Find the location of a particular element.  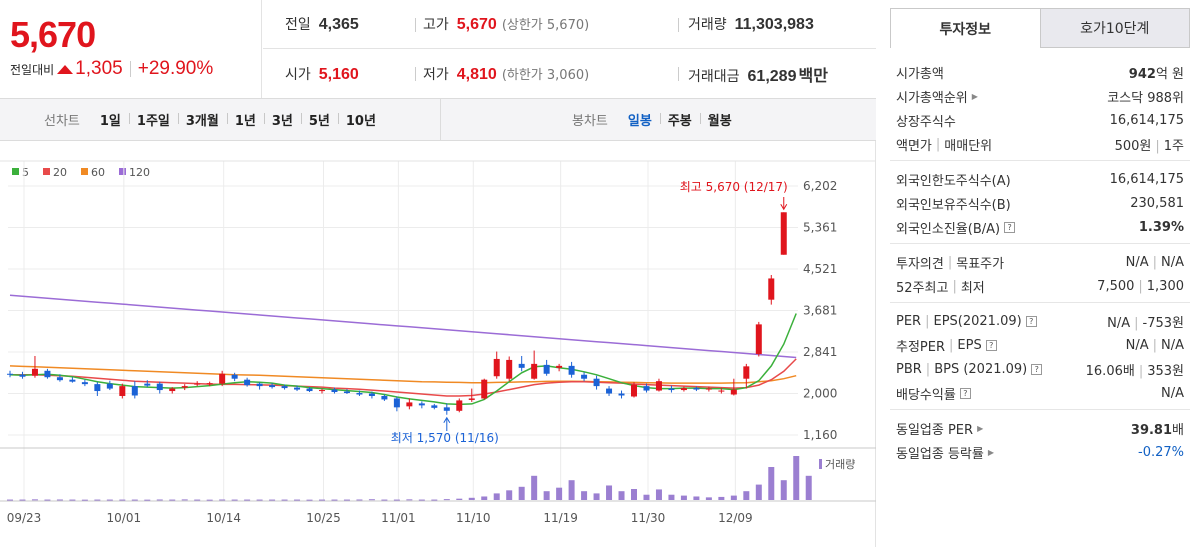

per-label-wrap: PER | EPS(2021.09)? is located at coordinates (966, 321).